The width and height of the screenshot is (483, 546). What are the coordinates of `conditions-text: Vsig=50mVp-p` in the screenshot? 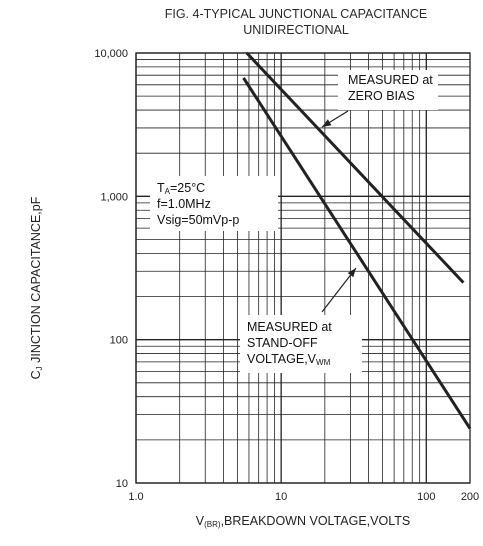 It's located at (198, 220).